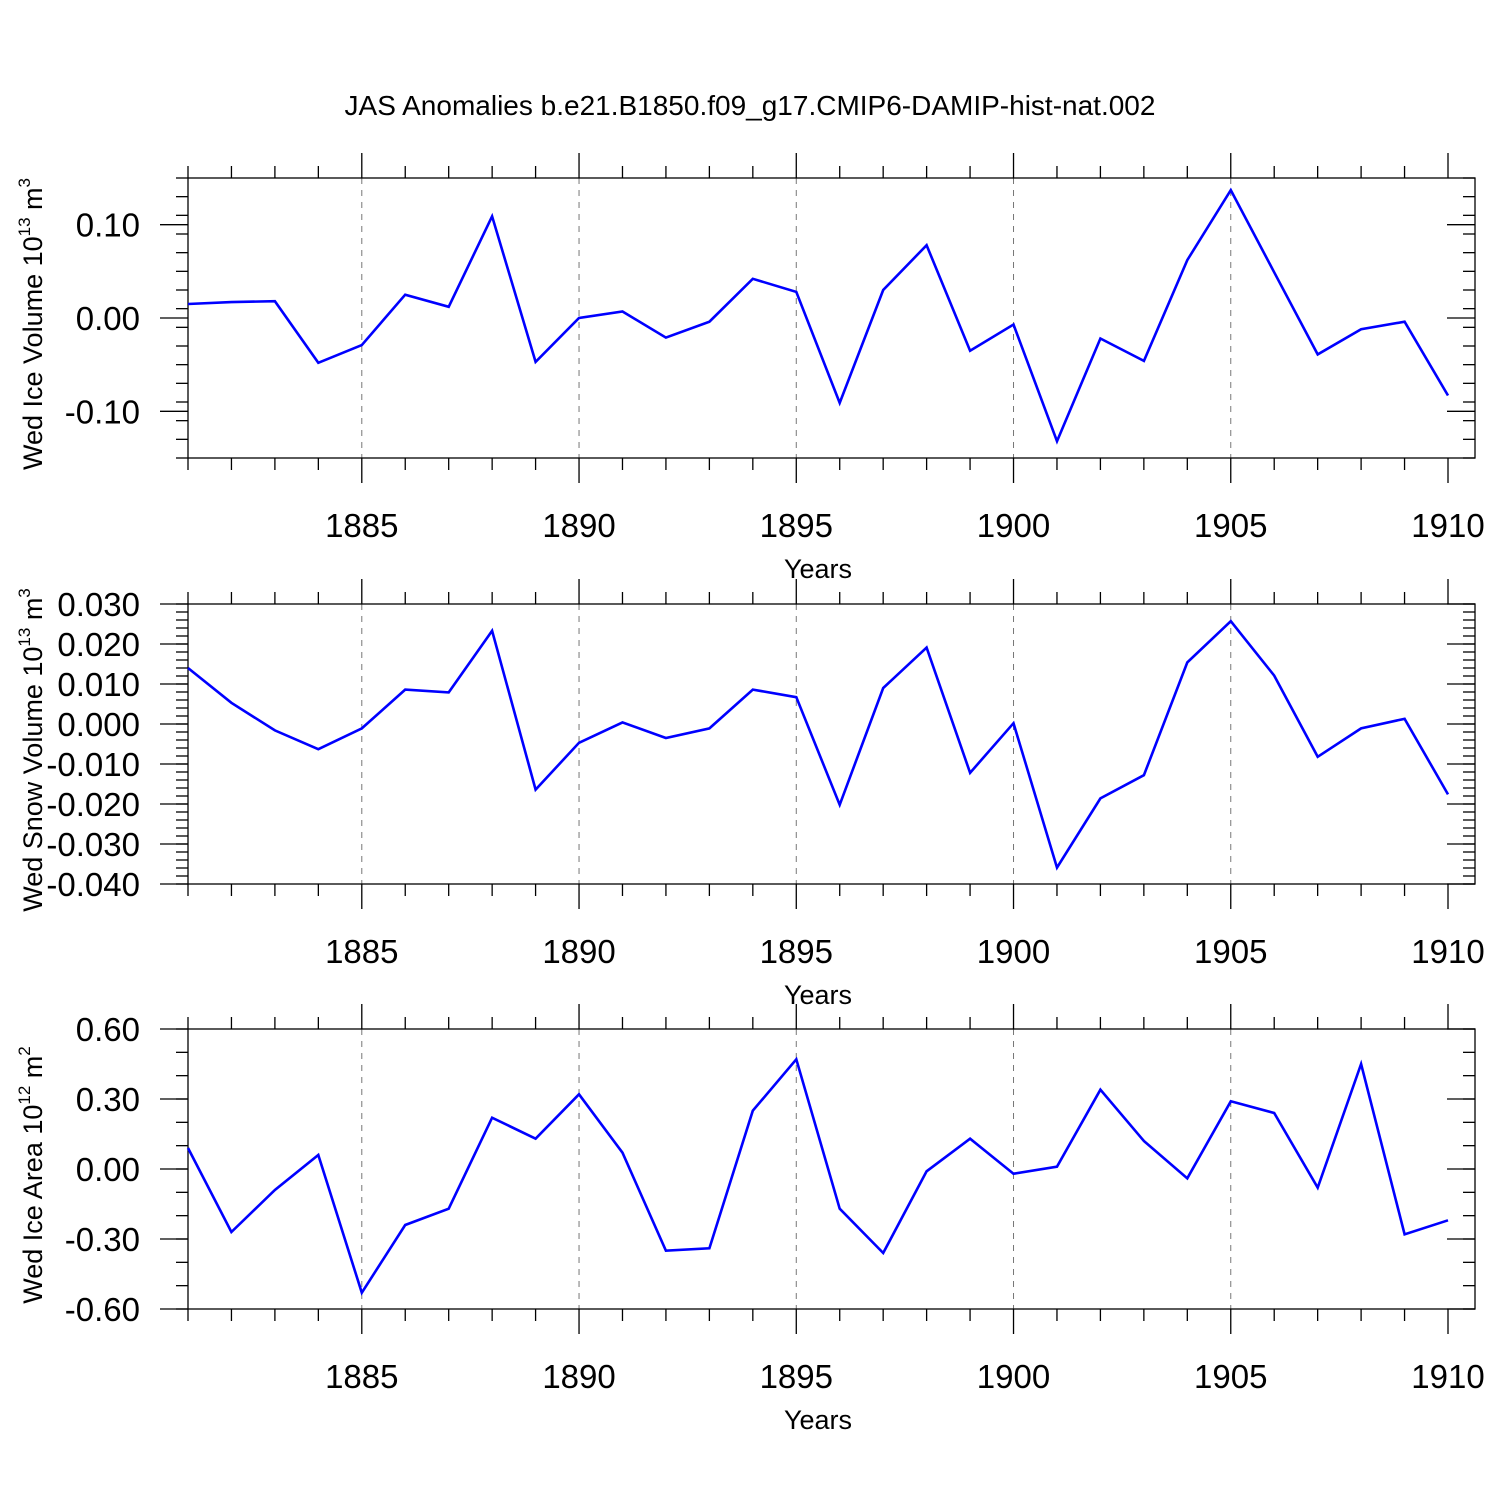 Image resolution: width=1500 pixels, height=1500 pixels. I want to click on y-tick-label: -0.010, so click(93, 764).